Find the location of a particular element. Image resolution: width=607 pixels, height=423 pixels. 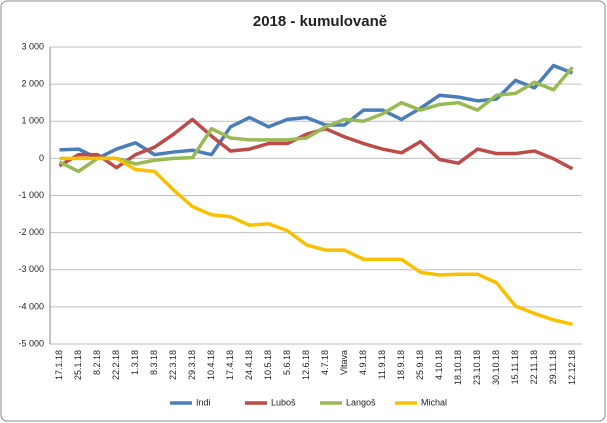

y-tick-label: -3 000 is located at coordinates (31, 269).